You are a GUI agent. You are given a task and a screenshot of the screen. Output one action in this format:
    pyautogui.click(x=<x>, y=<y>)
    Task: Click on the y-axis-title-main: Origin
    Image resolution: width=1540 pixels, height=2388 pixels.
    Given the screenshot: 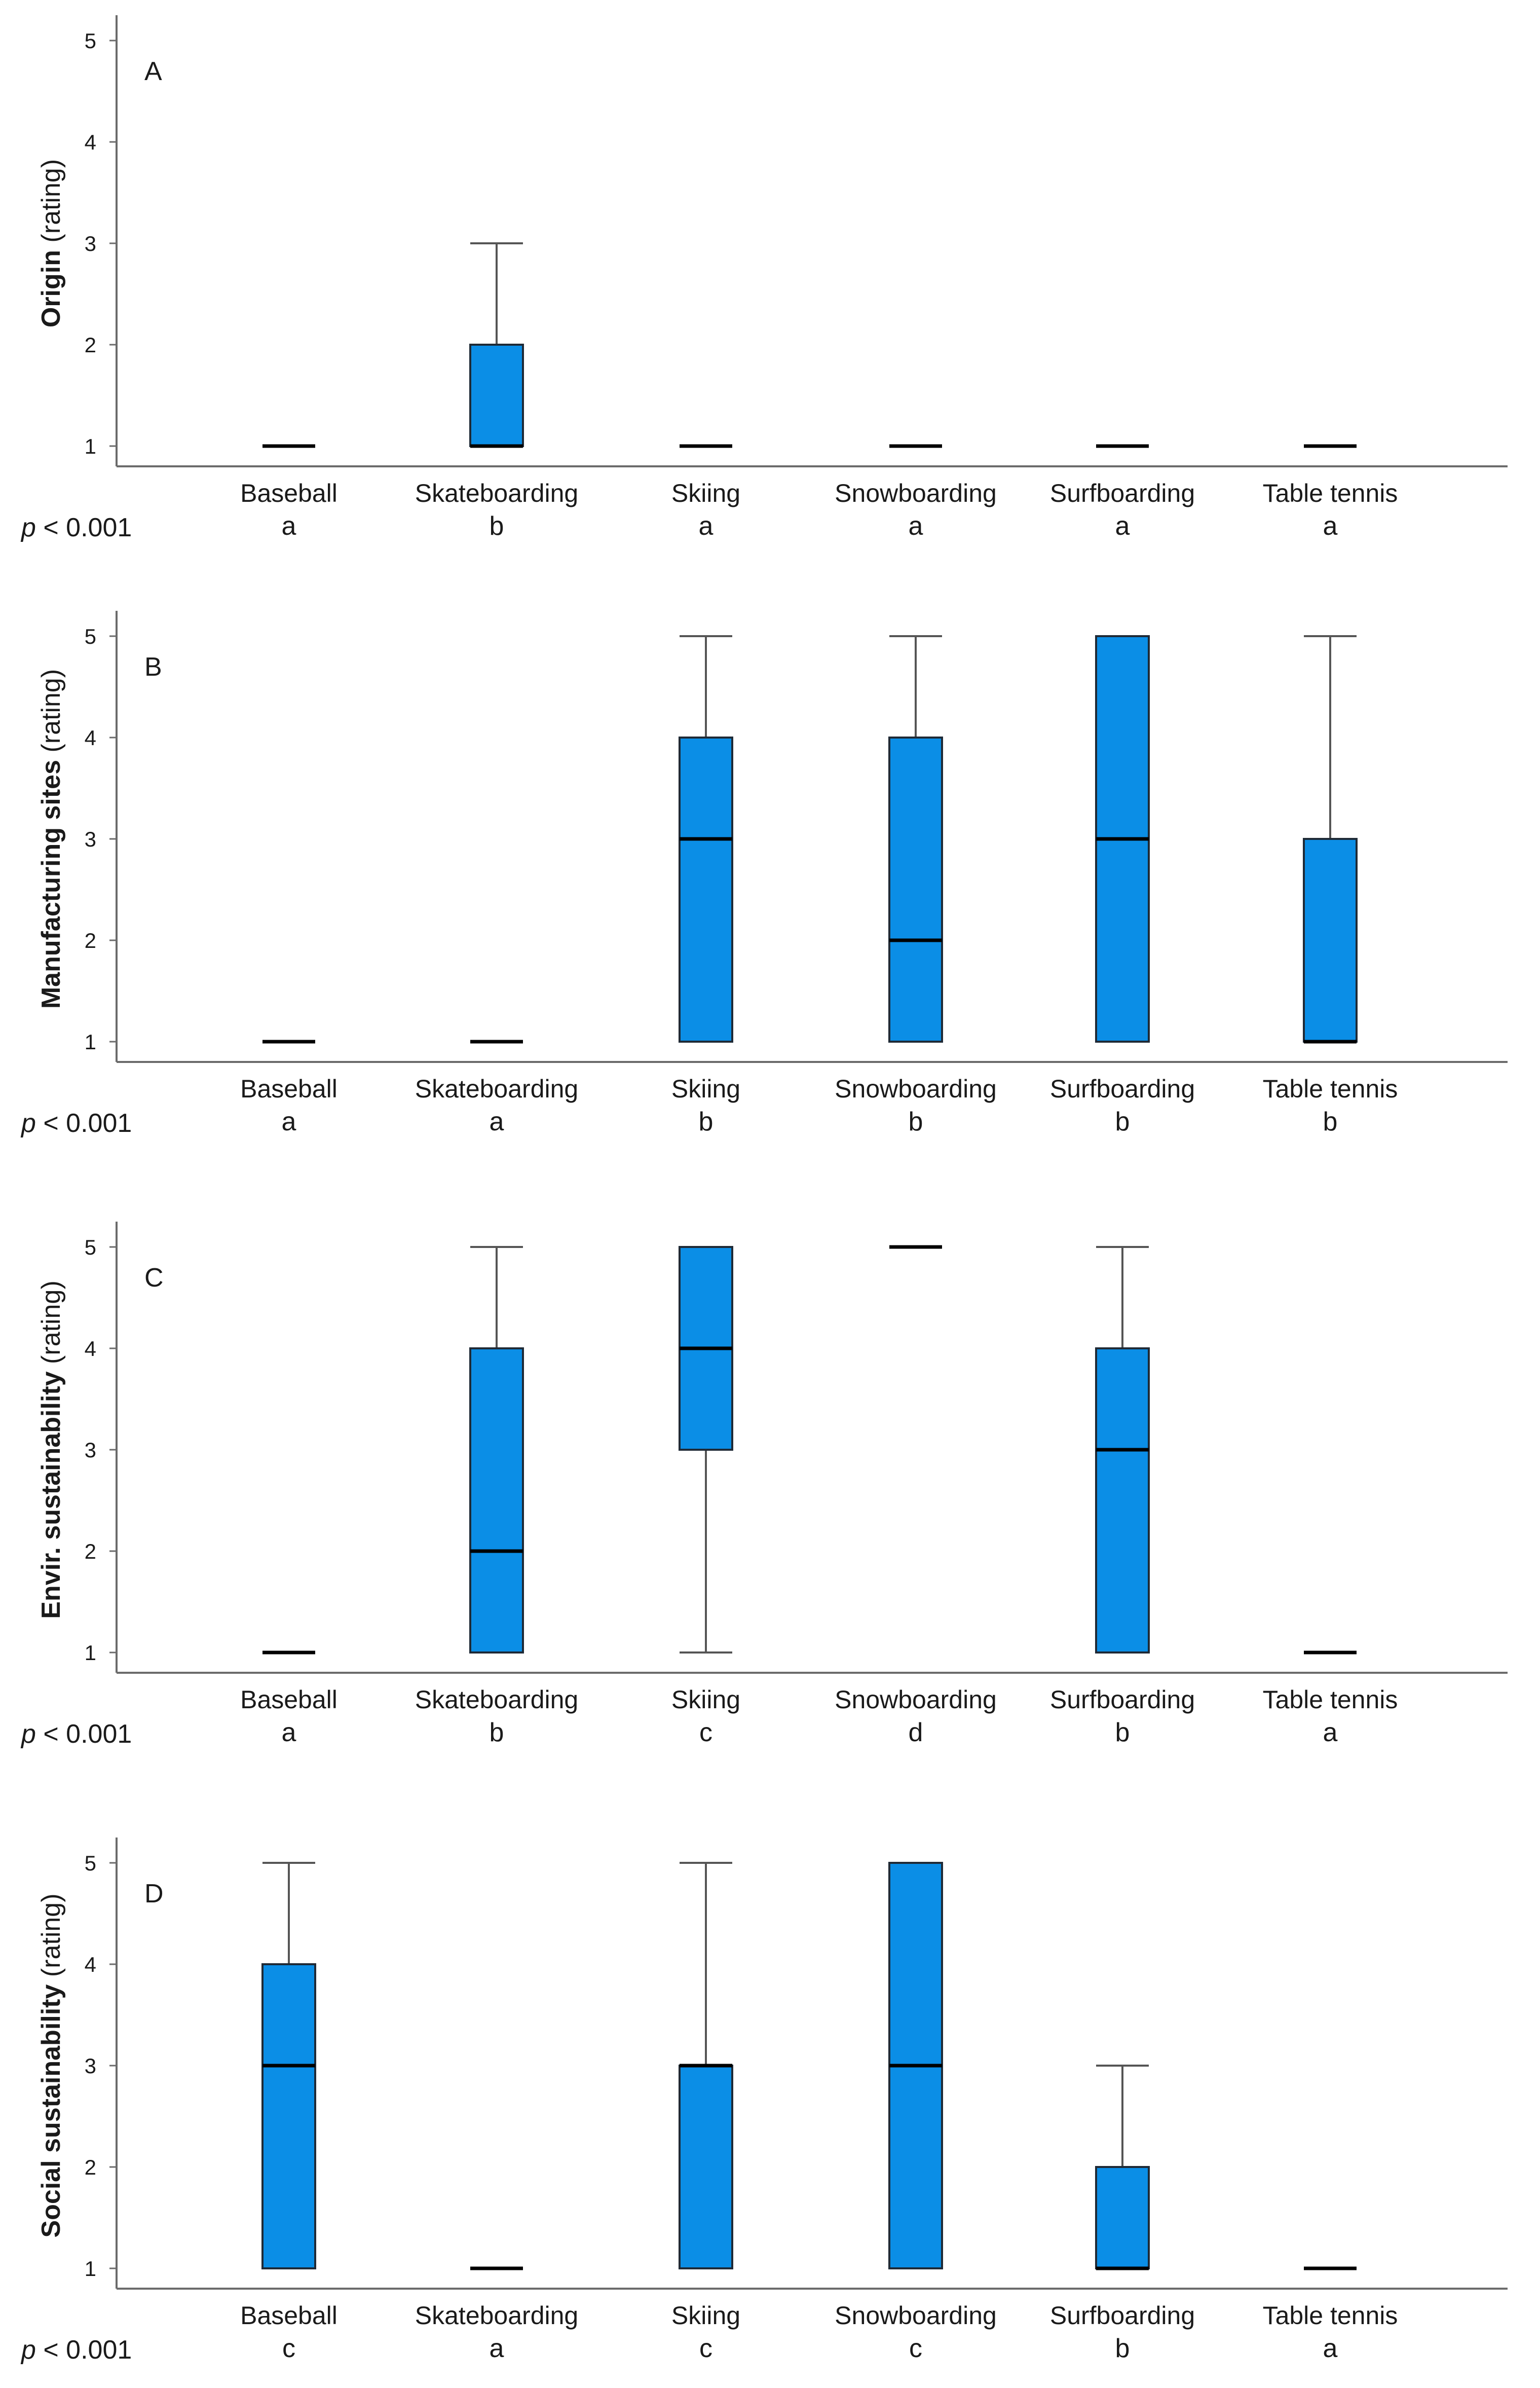 What is the action you would take?
    pyautogui.click(x=51, y=288)
    